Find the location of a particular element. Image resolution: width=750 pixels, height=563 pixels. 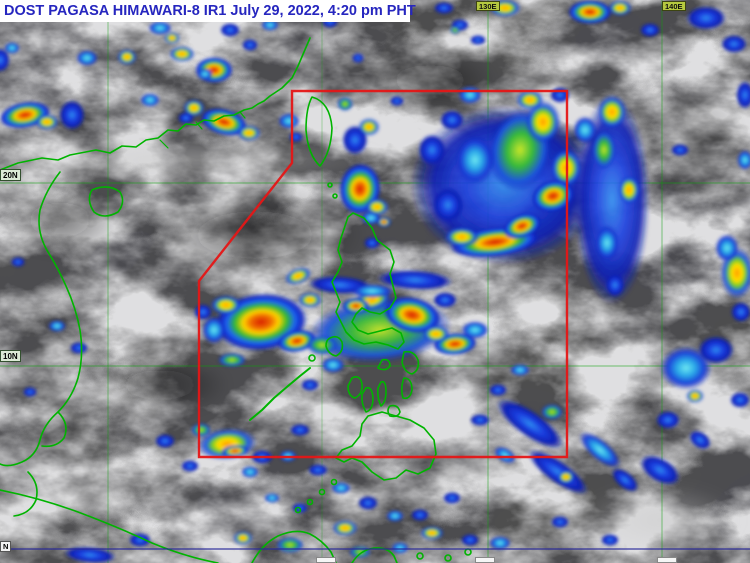

leyte-coastline is located at coordinates (406, 388).